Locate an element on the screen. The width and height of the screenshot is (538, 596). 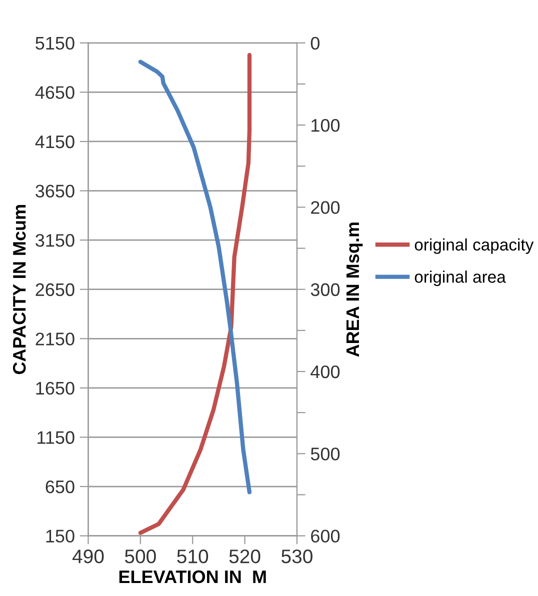
y2-tick-label: 100 is located at coordinates (326, 125).